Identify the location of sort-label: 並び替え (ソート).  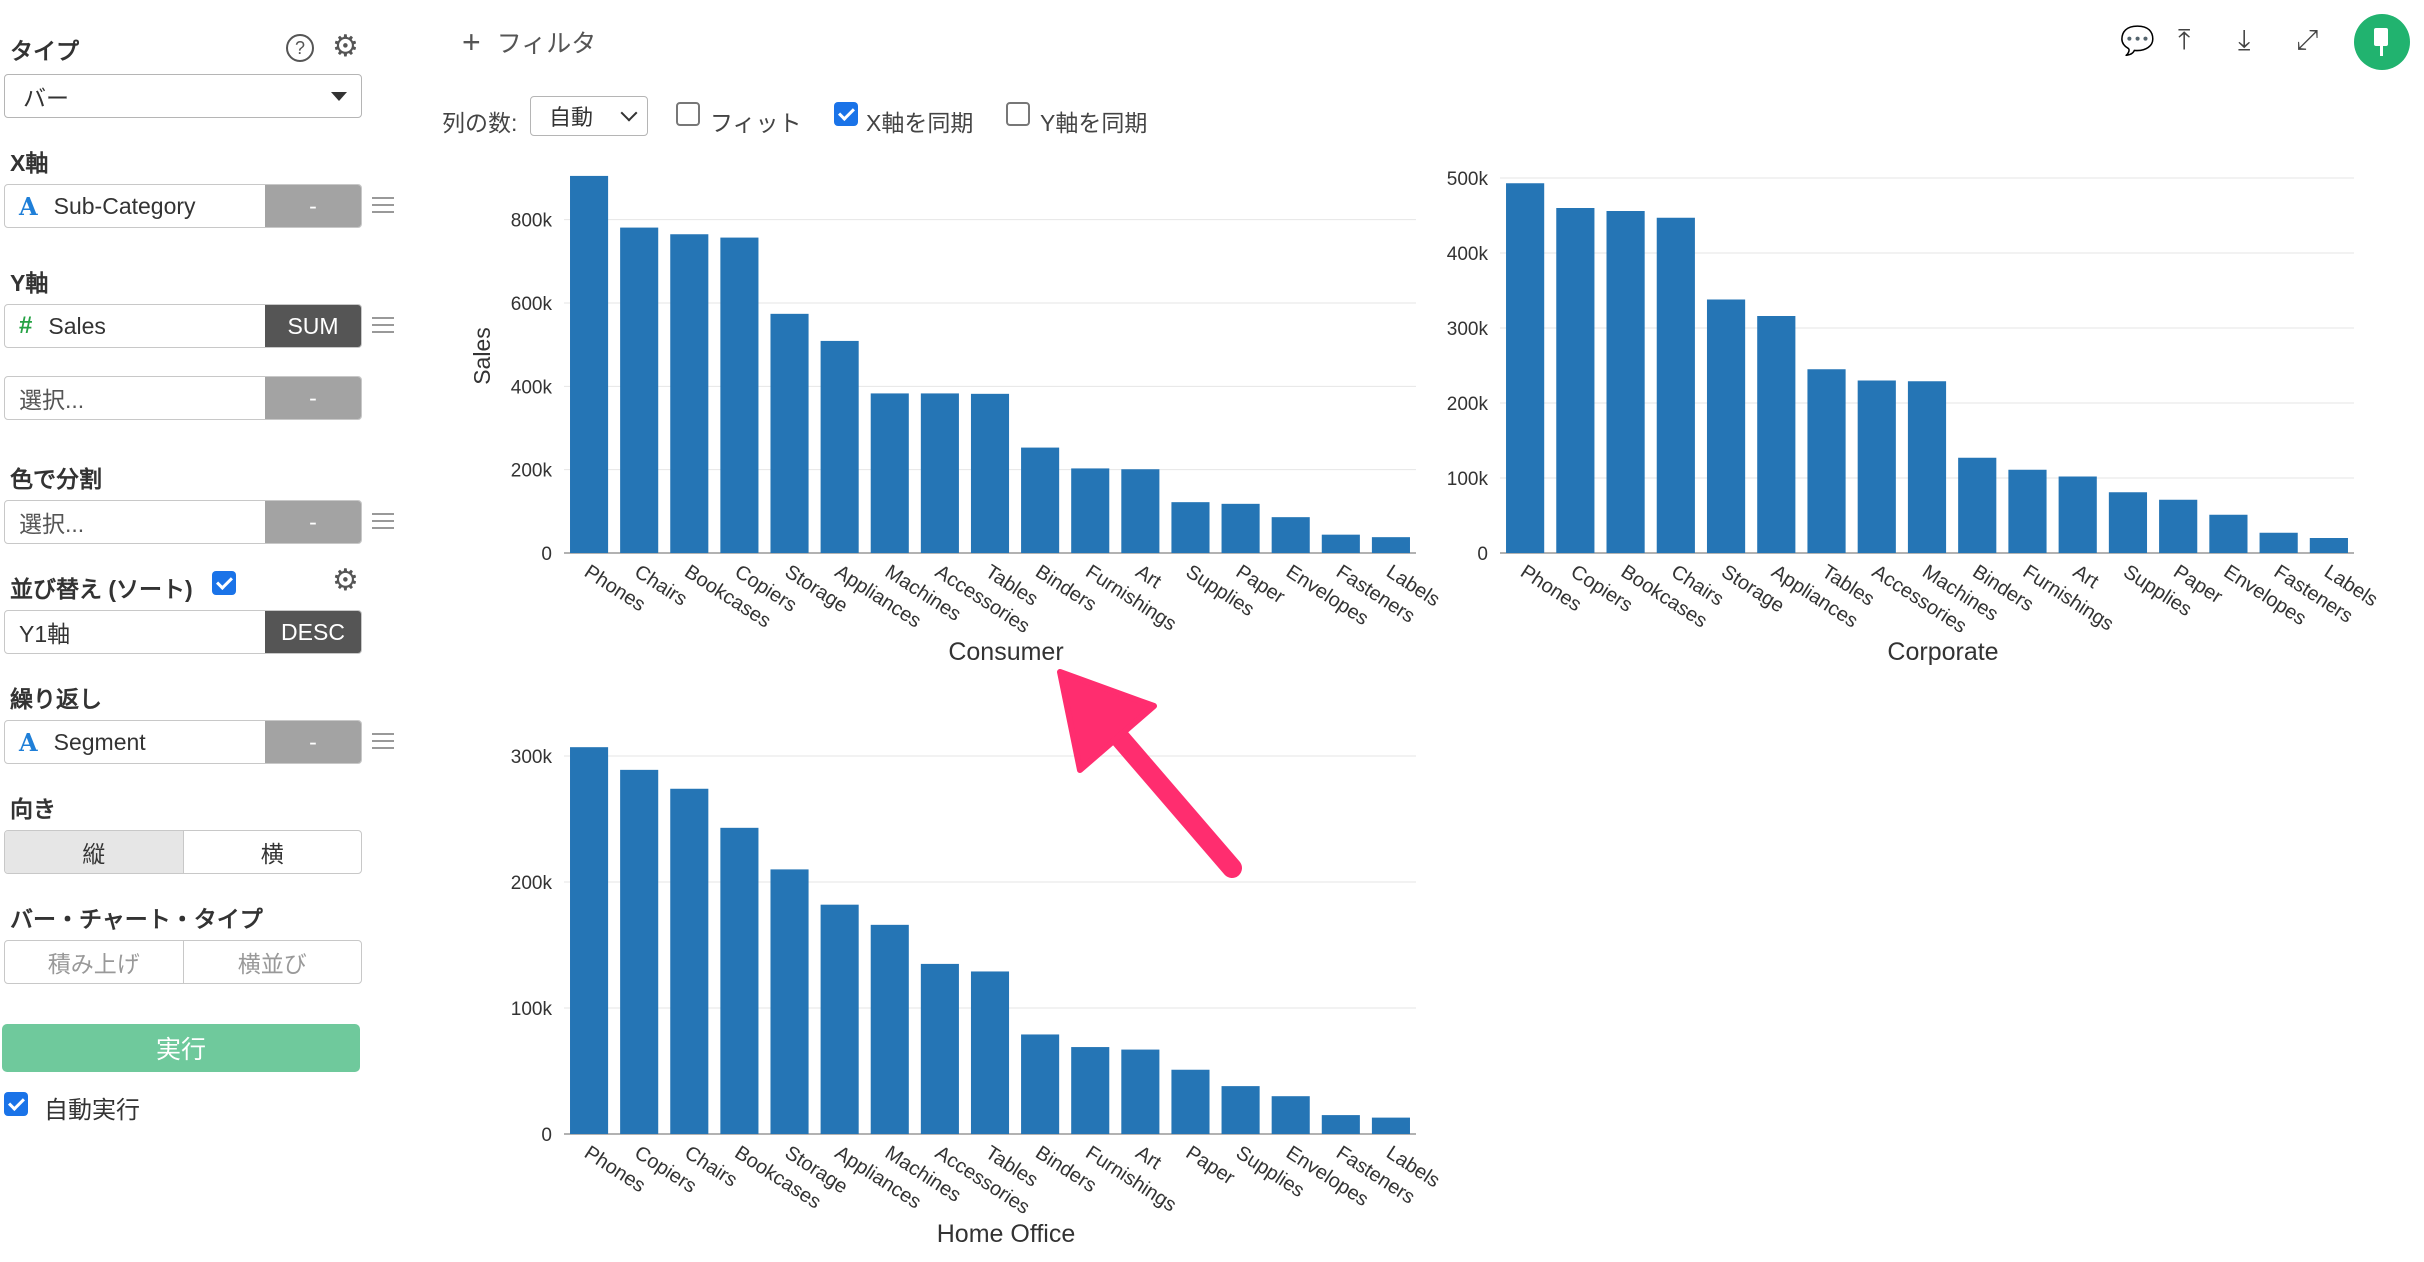
(101, 589).